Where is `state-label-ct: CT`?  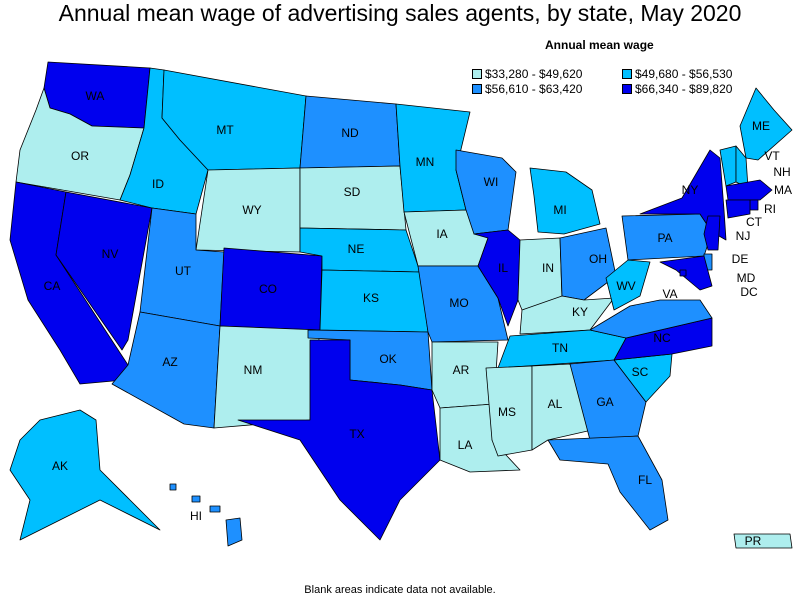
state-label-ct: CT is located at coordinates (754, 222).